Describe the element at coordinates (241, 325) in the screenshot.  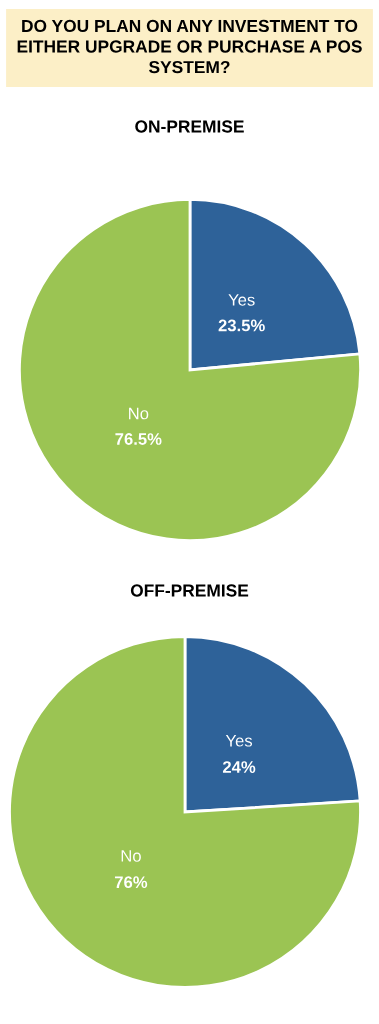
I see `data-label: 23.5%` at that location.